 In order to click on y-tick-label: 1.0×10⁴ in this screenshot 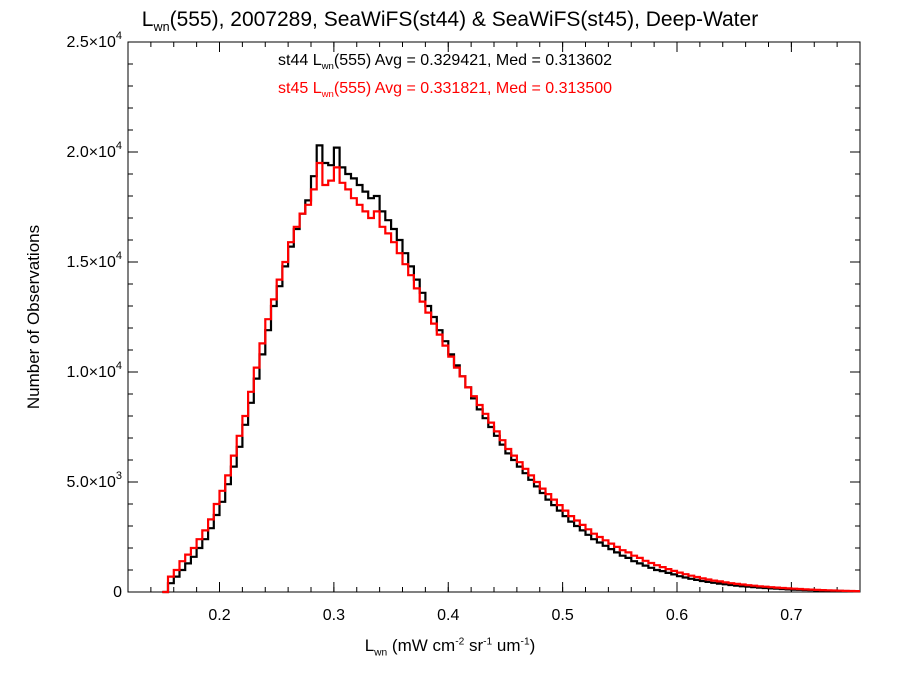, I will do `click(94, 370)`.